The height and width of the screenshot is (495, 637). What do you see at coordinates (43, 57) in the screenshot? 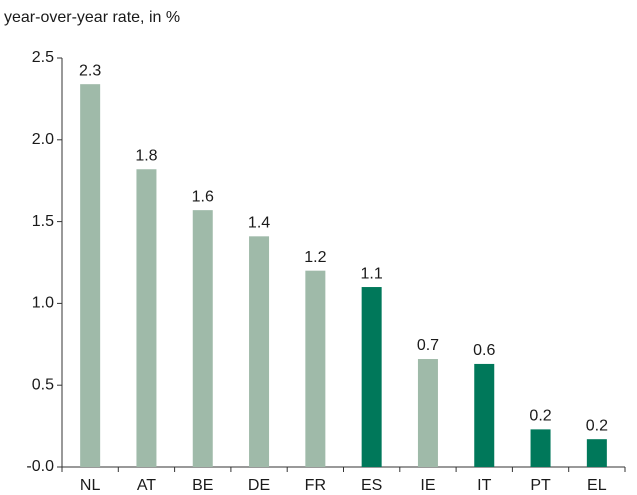
I see `y-tick-label: 2.5` at bounding box center [43, 57].